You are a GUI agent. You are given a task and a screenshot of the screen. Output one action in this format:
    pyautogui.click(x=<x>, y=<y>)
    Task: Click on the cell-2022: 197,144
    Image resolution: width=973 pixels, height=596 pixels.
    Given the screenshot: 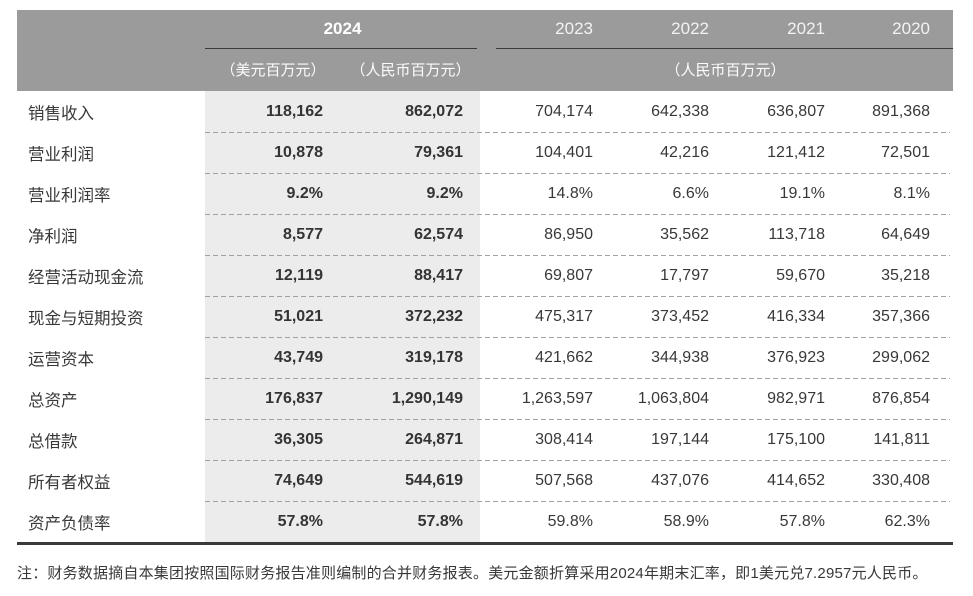 What is the action you would take?
    pyautogui.click(x=680, y=439)
    